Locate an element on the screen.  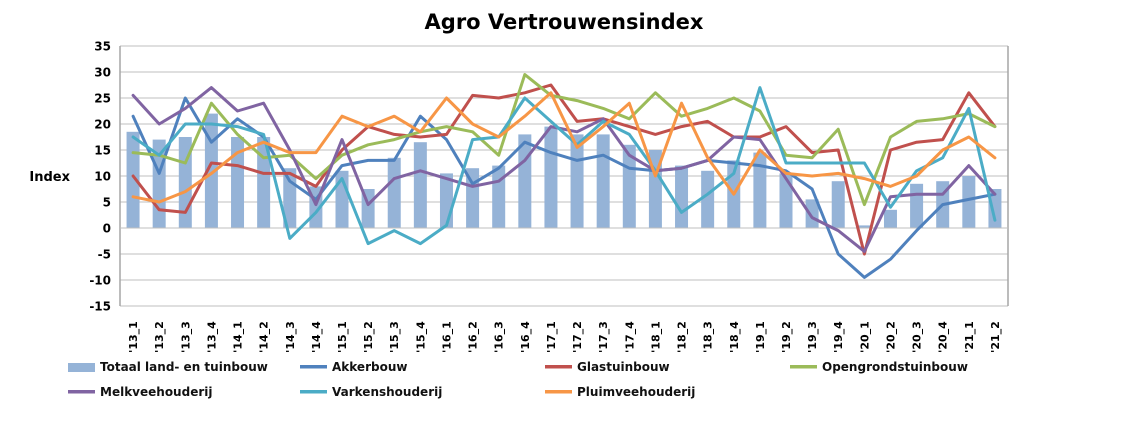
x-tick-label: '18_1 is located at coordinates (655, 337).